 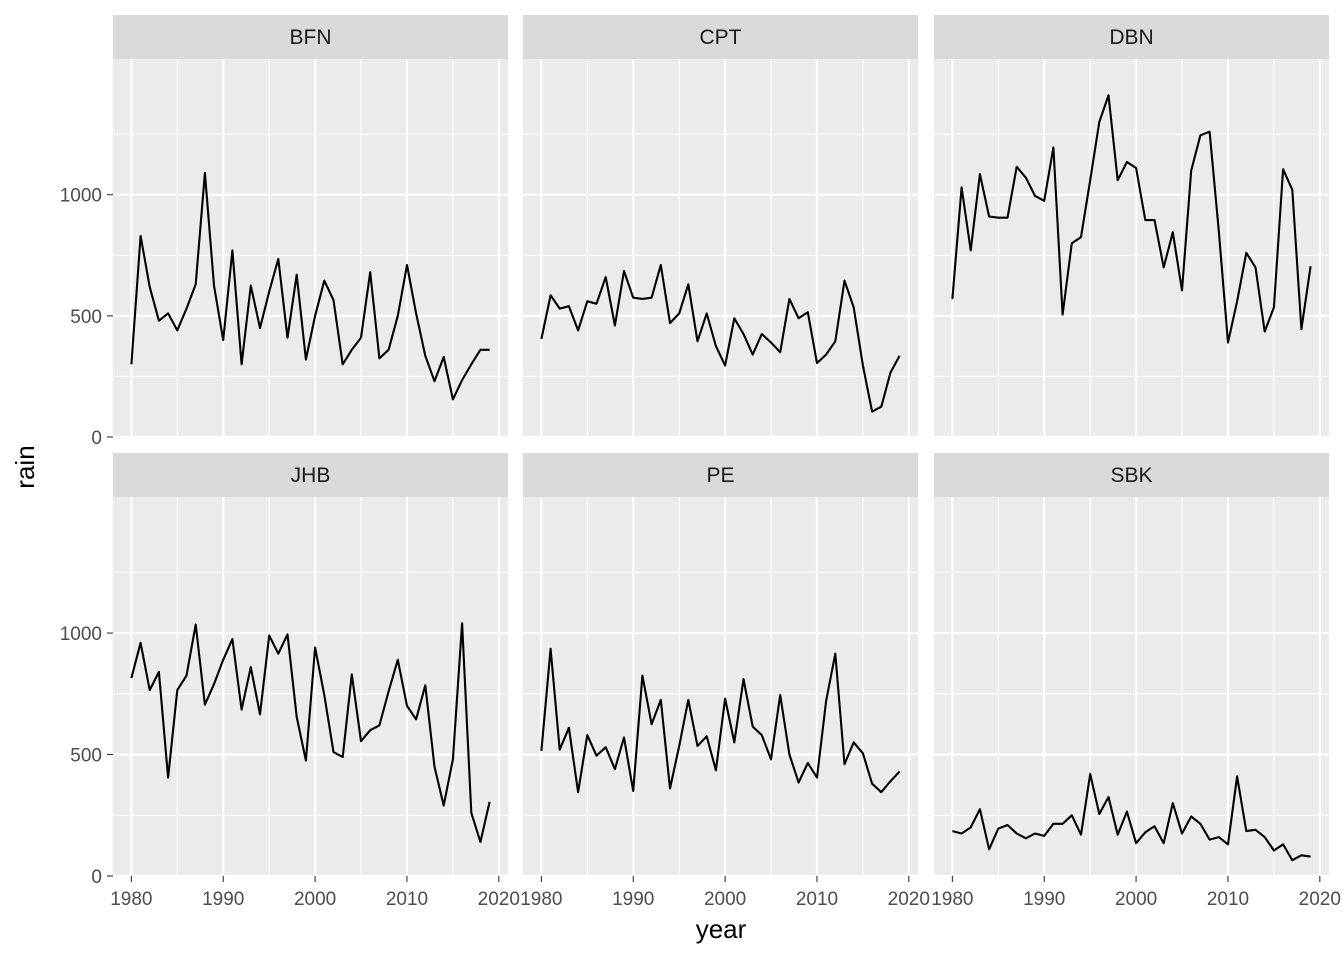 I want to click on facet-strip-label: DBN, so click(x=1131, y=37).